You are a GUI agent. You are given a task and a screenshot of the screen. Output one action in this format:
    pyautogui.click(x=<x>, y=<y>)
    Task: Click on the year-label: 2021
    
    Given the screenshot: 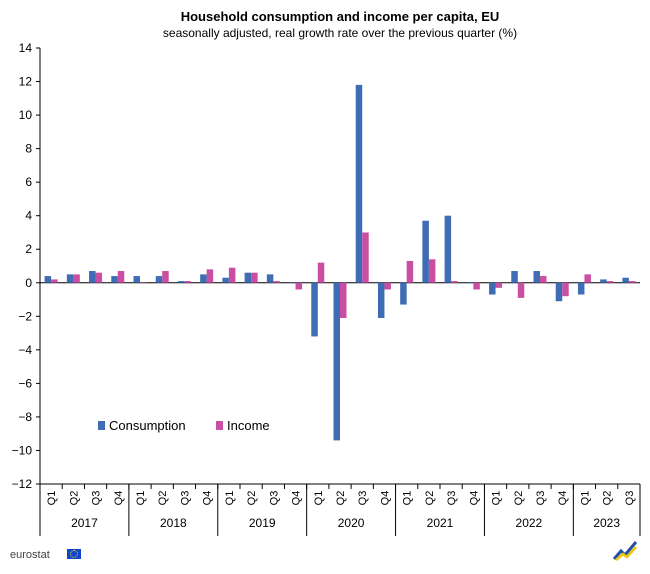 What is the action you would take?
    pyautogui.click(x=440, y=523)
    